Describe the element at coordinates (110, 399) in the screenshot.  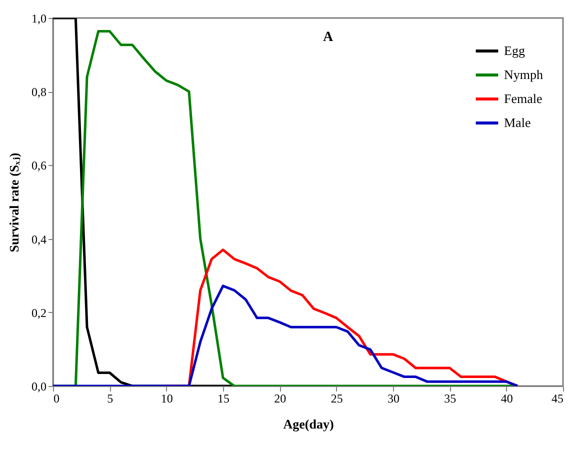
I see `x-tick-label: 5` at that location.